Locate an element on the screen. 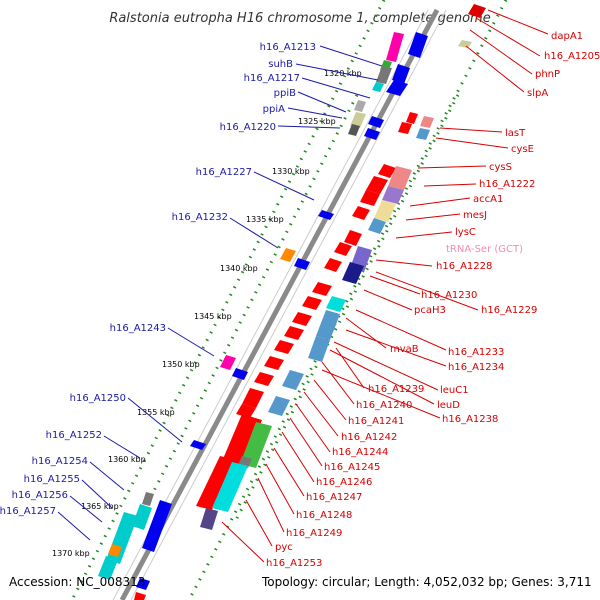  gene-label: h16_A1242 is located at coordinates (369, 437).